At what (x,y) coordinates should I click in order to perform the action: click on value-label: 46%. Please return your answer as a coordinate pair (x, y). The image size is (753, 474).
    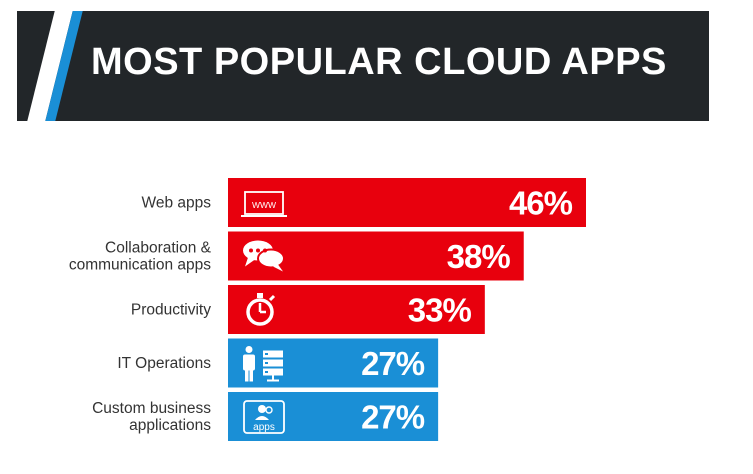
    Looking at the image, I should click on (541, 203).